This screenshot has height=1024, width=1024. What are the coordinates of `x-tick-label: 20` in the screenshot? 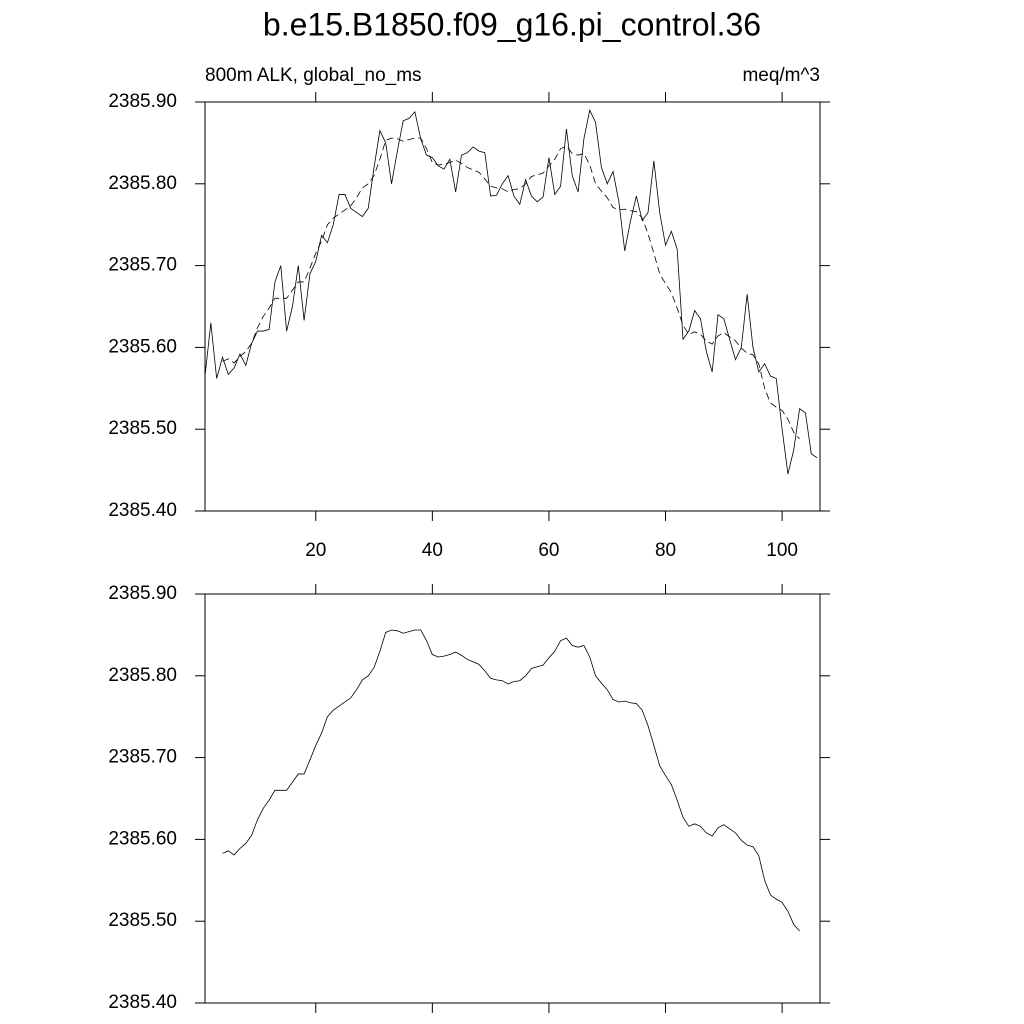 It's located at (315, 550).